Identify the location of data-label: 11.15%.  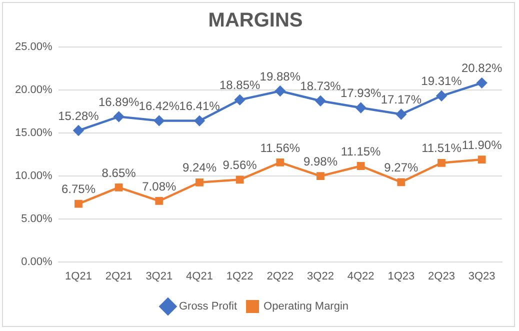
(361, 151).